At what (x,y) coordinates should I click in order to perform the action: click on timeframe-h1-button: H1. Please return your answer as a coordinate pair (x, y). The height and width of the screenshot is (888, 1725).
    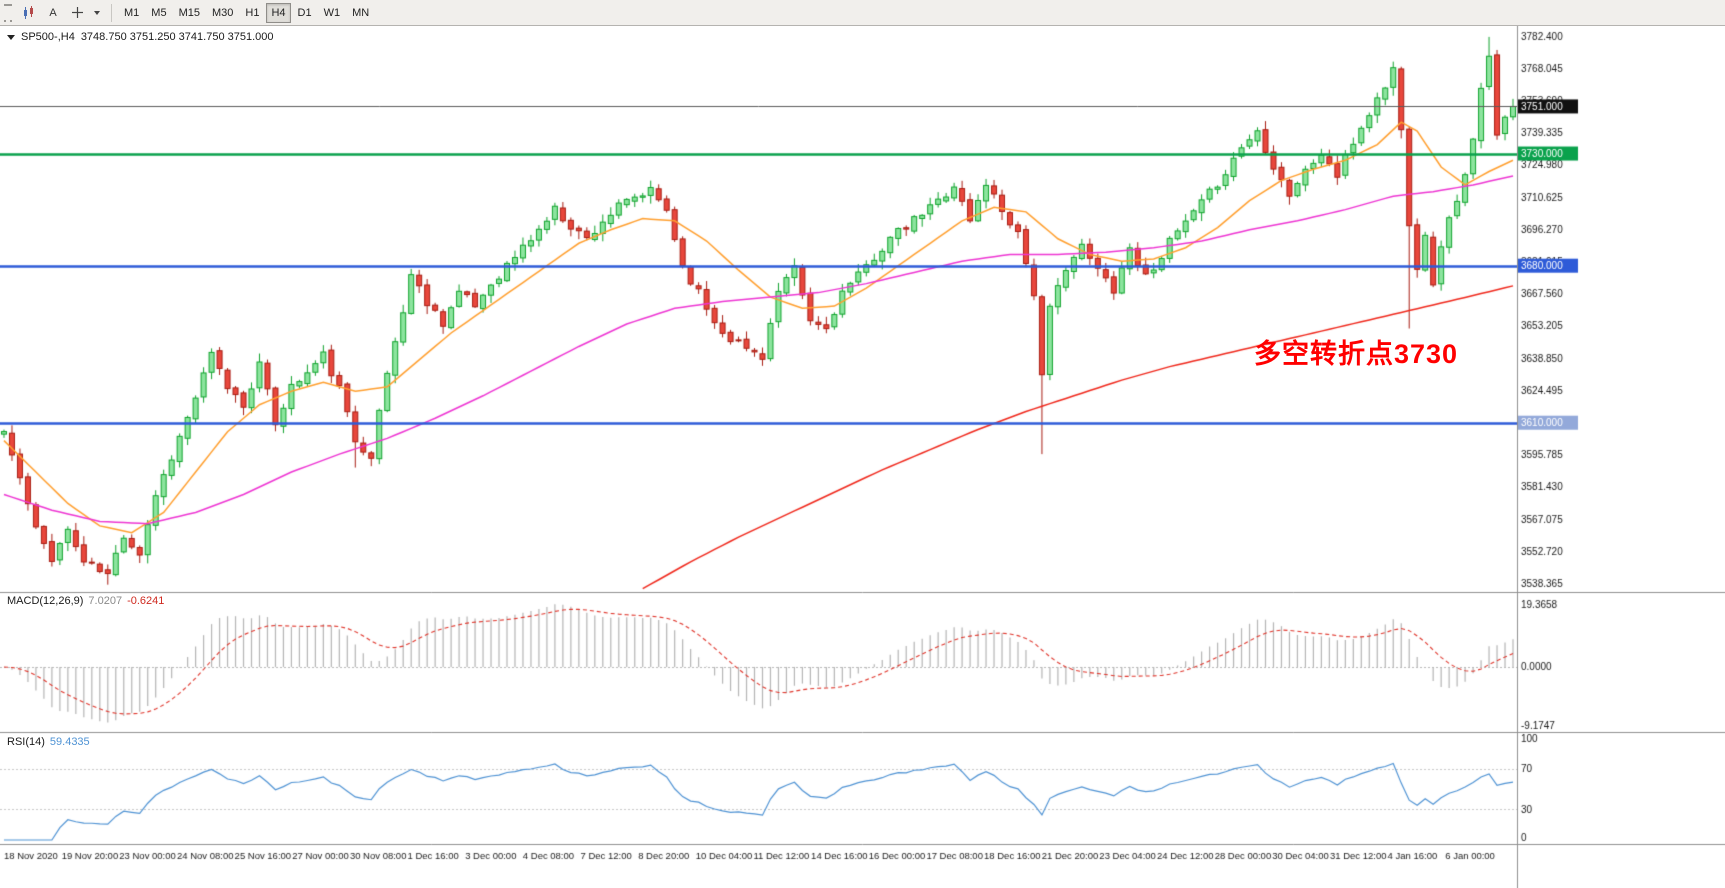
    Looking at the image, I should click on (252, 13).